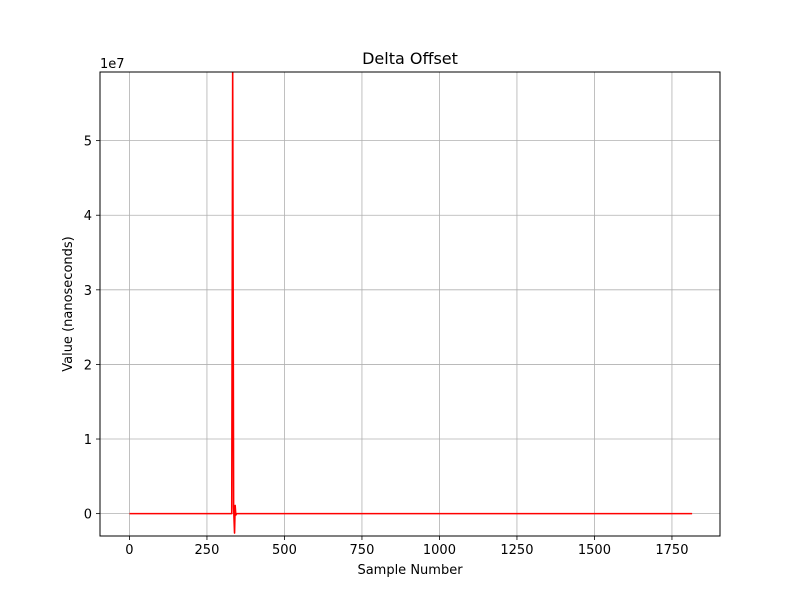  Describe the element at coordinates (207, 550) in the screenshot. I see `x-tick-label: 250` at that location.